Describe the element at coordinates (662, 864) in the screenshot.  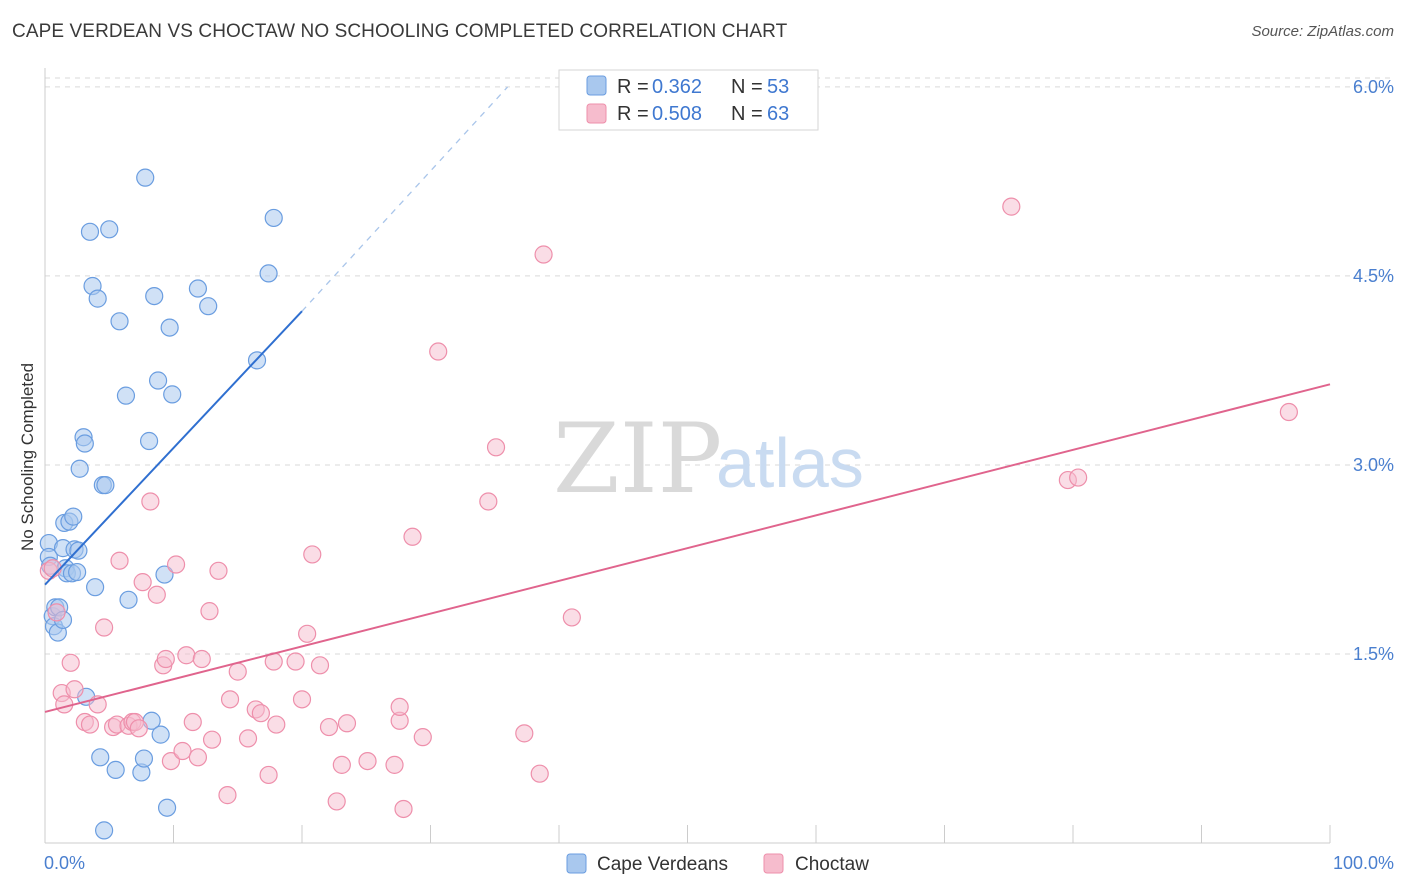
I see `bottom-legend-label-cape-verdeans: Cape Verdeans` at that location.